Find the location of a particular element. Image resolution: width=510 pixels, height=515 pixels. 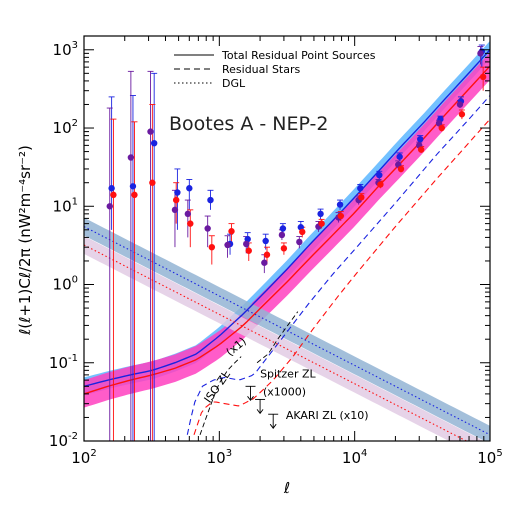

iso-zl-line is located at coordinates (220, 395).